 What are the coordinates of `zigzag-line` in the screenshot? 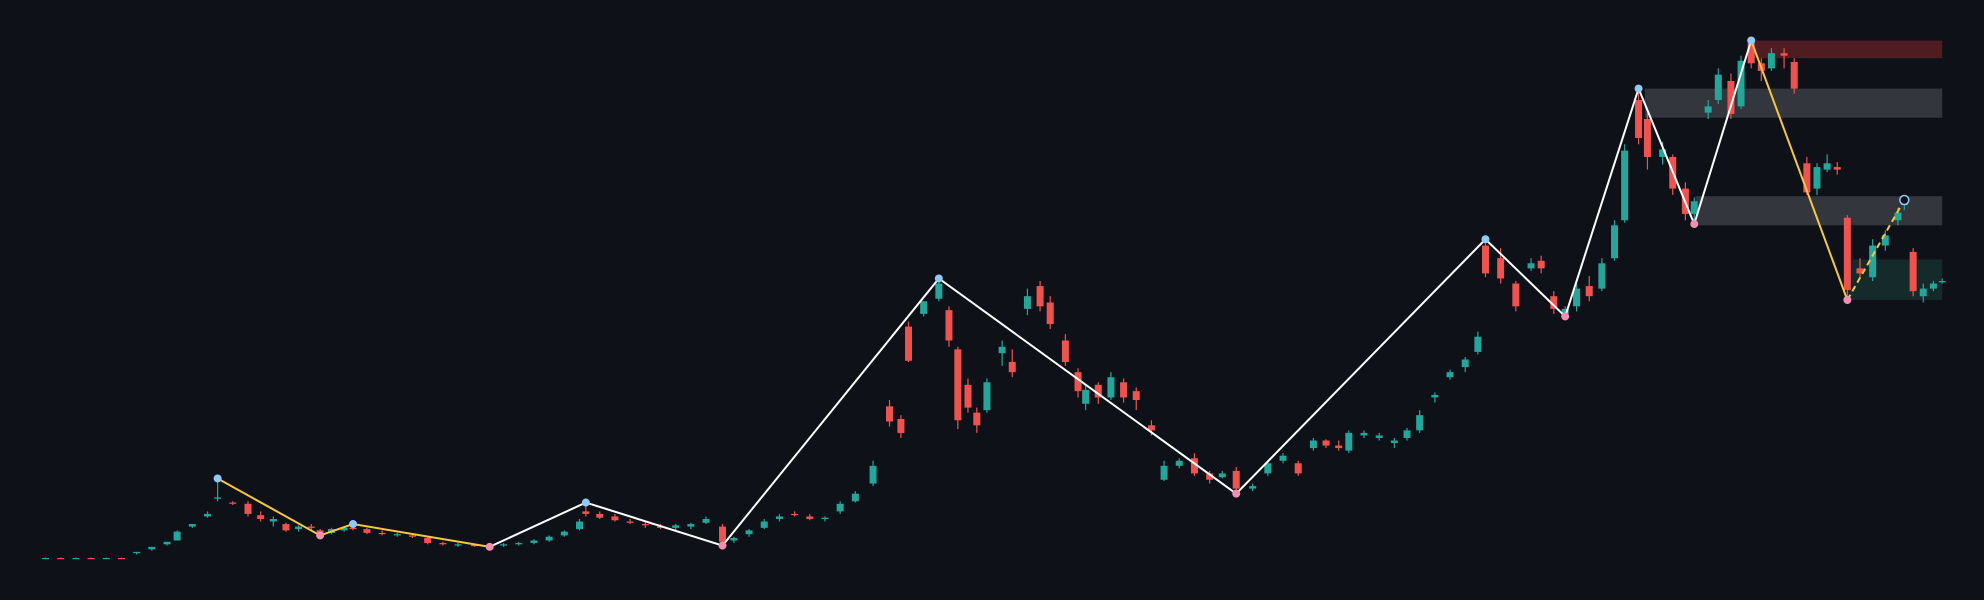 It's located at (1799, 170).